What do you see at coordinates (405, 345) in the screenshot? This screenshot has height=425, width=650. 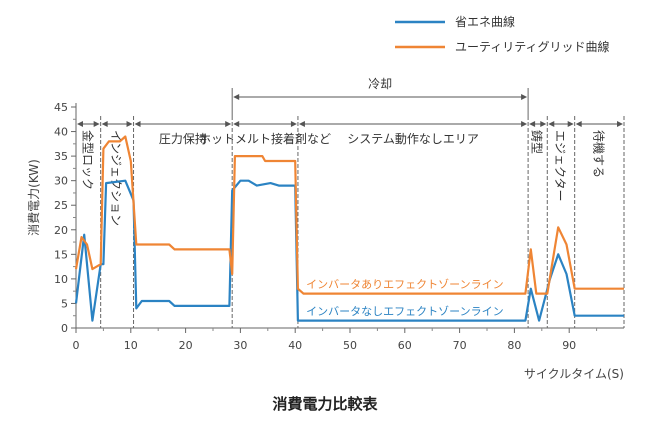 I see `x-tick-label: 60` at bounding box center [405, 345].